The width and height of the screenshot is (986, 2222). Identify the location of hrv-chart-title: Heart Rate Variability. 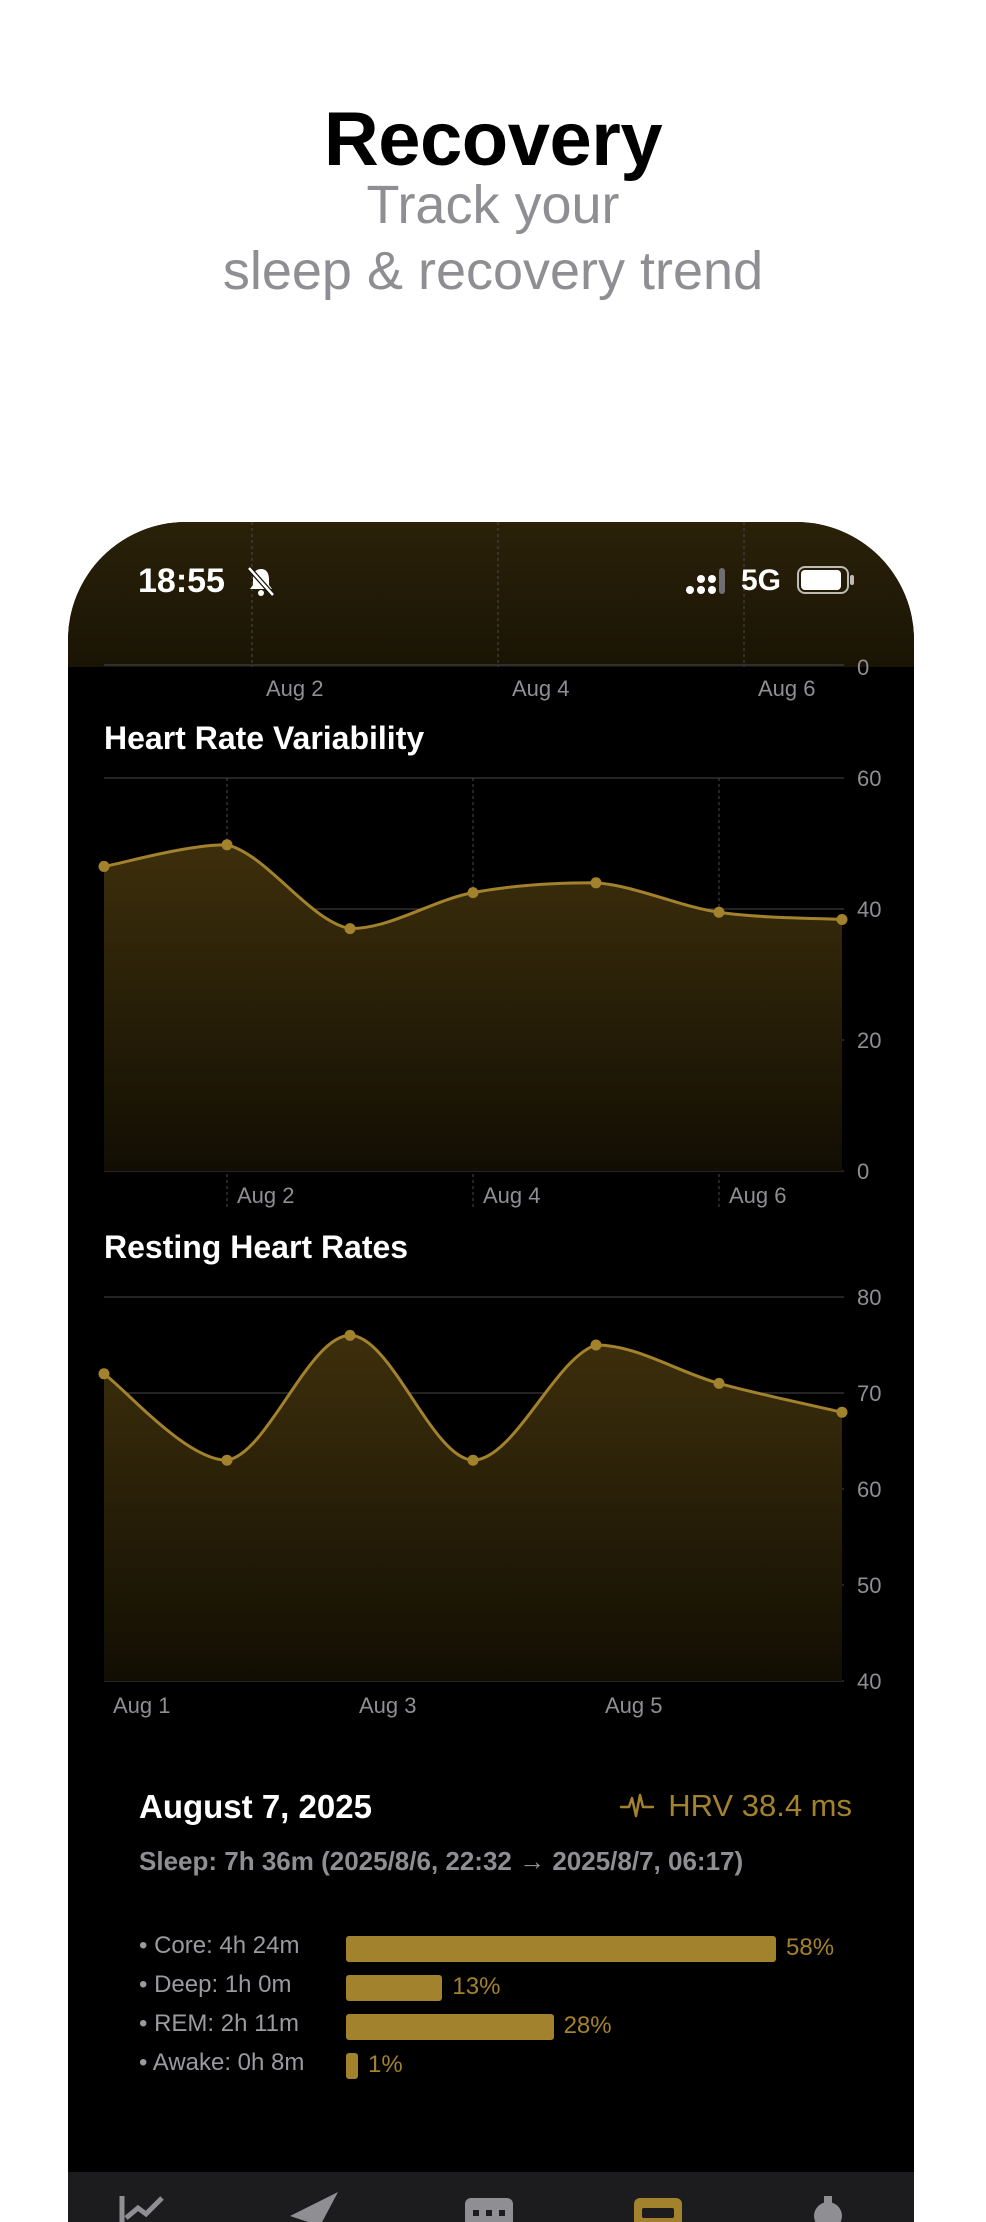
(264, 738).